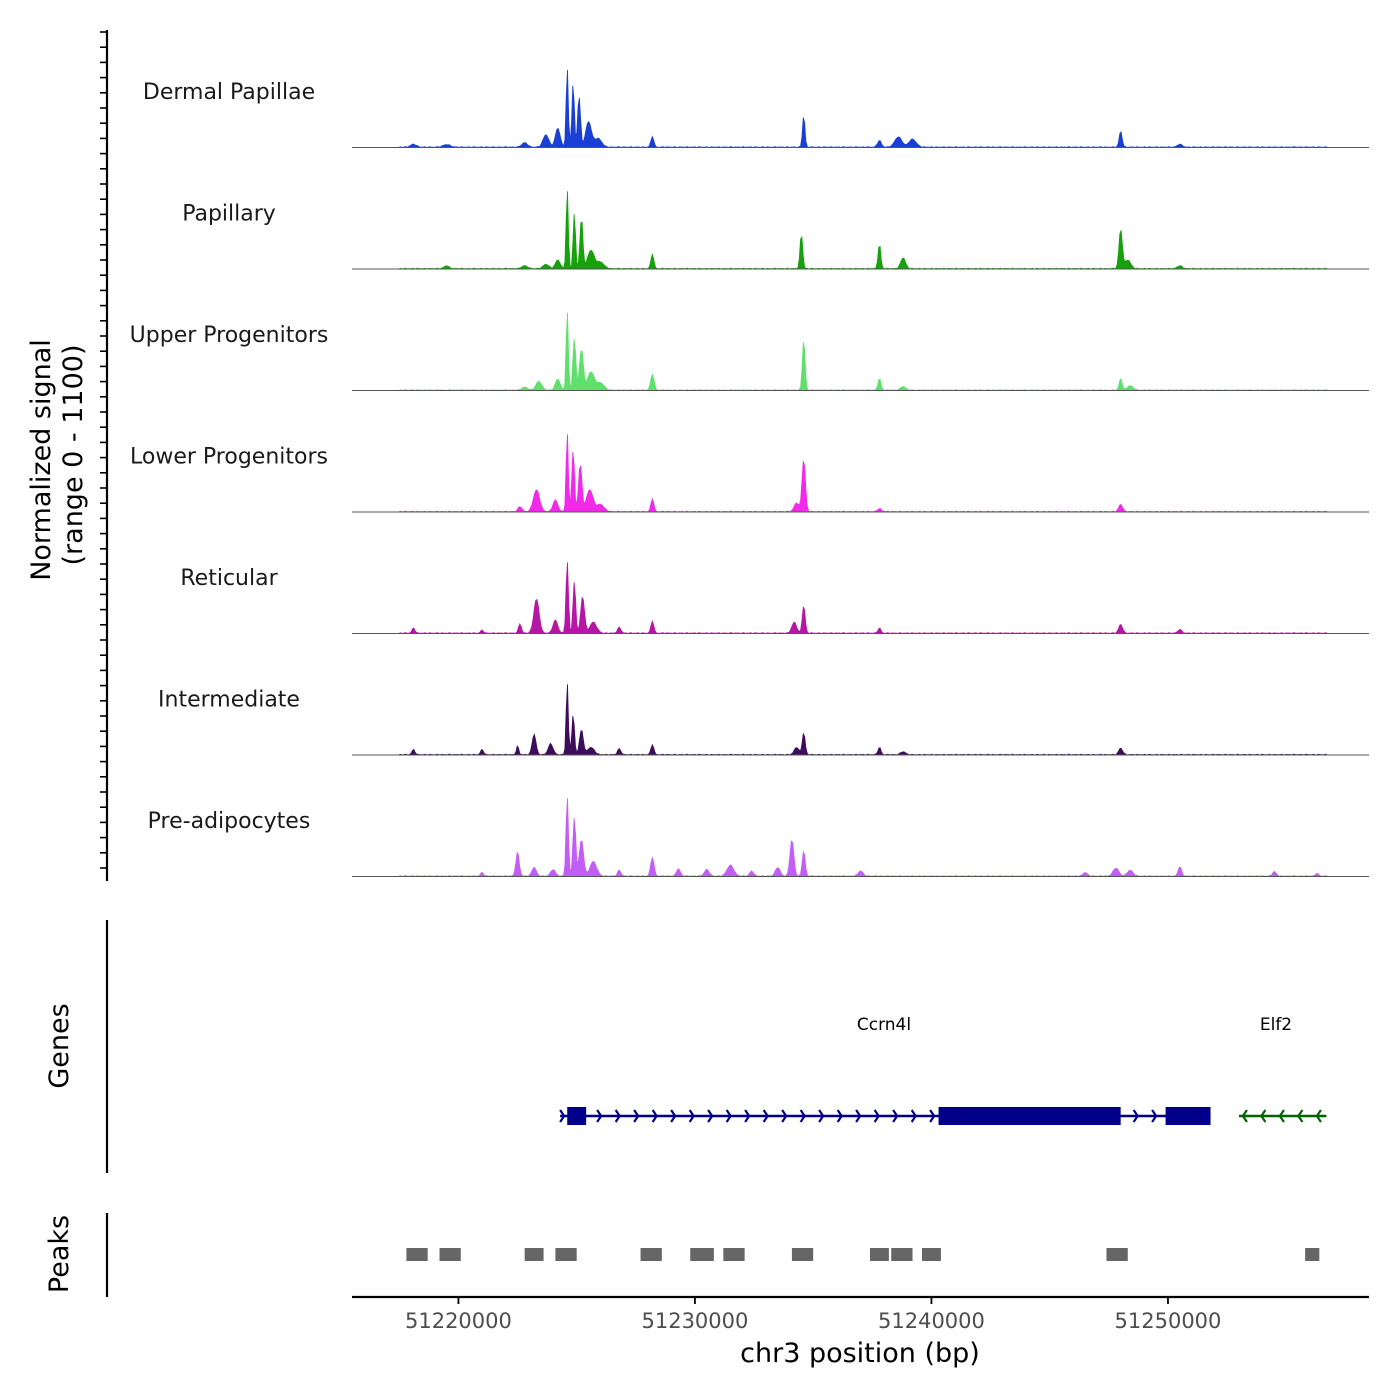 Image resolution: width=1400 pixels, height=1400 pixels. Describe the element at coordinates (860, 1353) in the screenshot. I see `x-axis-title: chr3 position (bp)` at that location.